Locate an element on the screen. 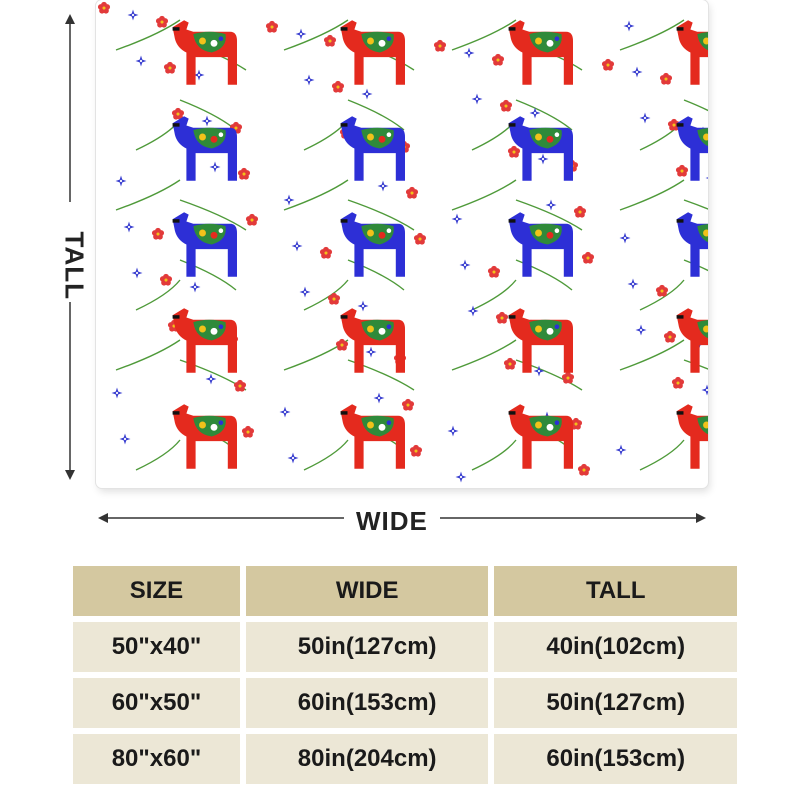 The image size is (800, 800). tall-label: TALL is located at coordinates (74, 266).